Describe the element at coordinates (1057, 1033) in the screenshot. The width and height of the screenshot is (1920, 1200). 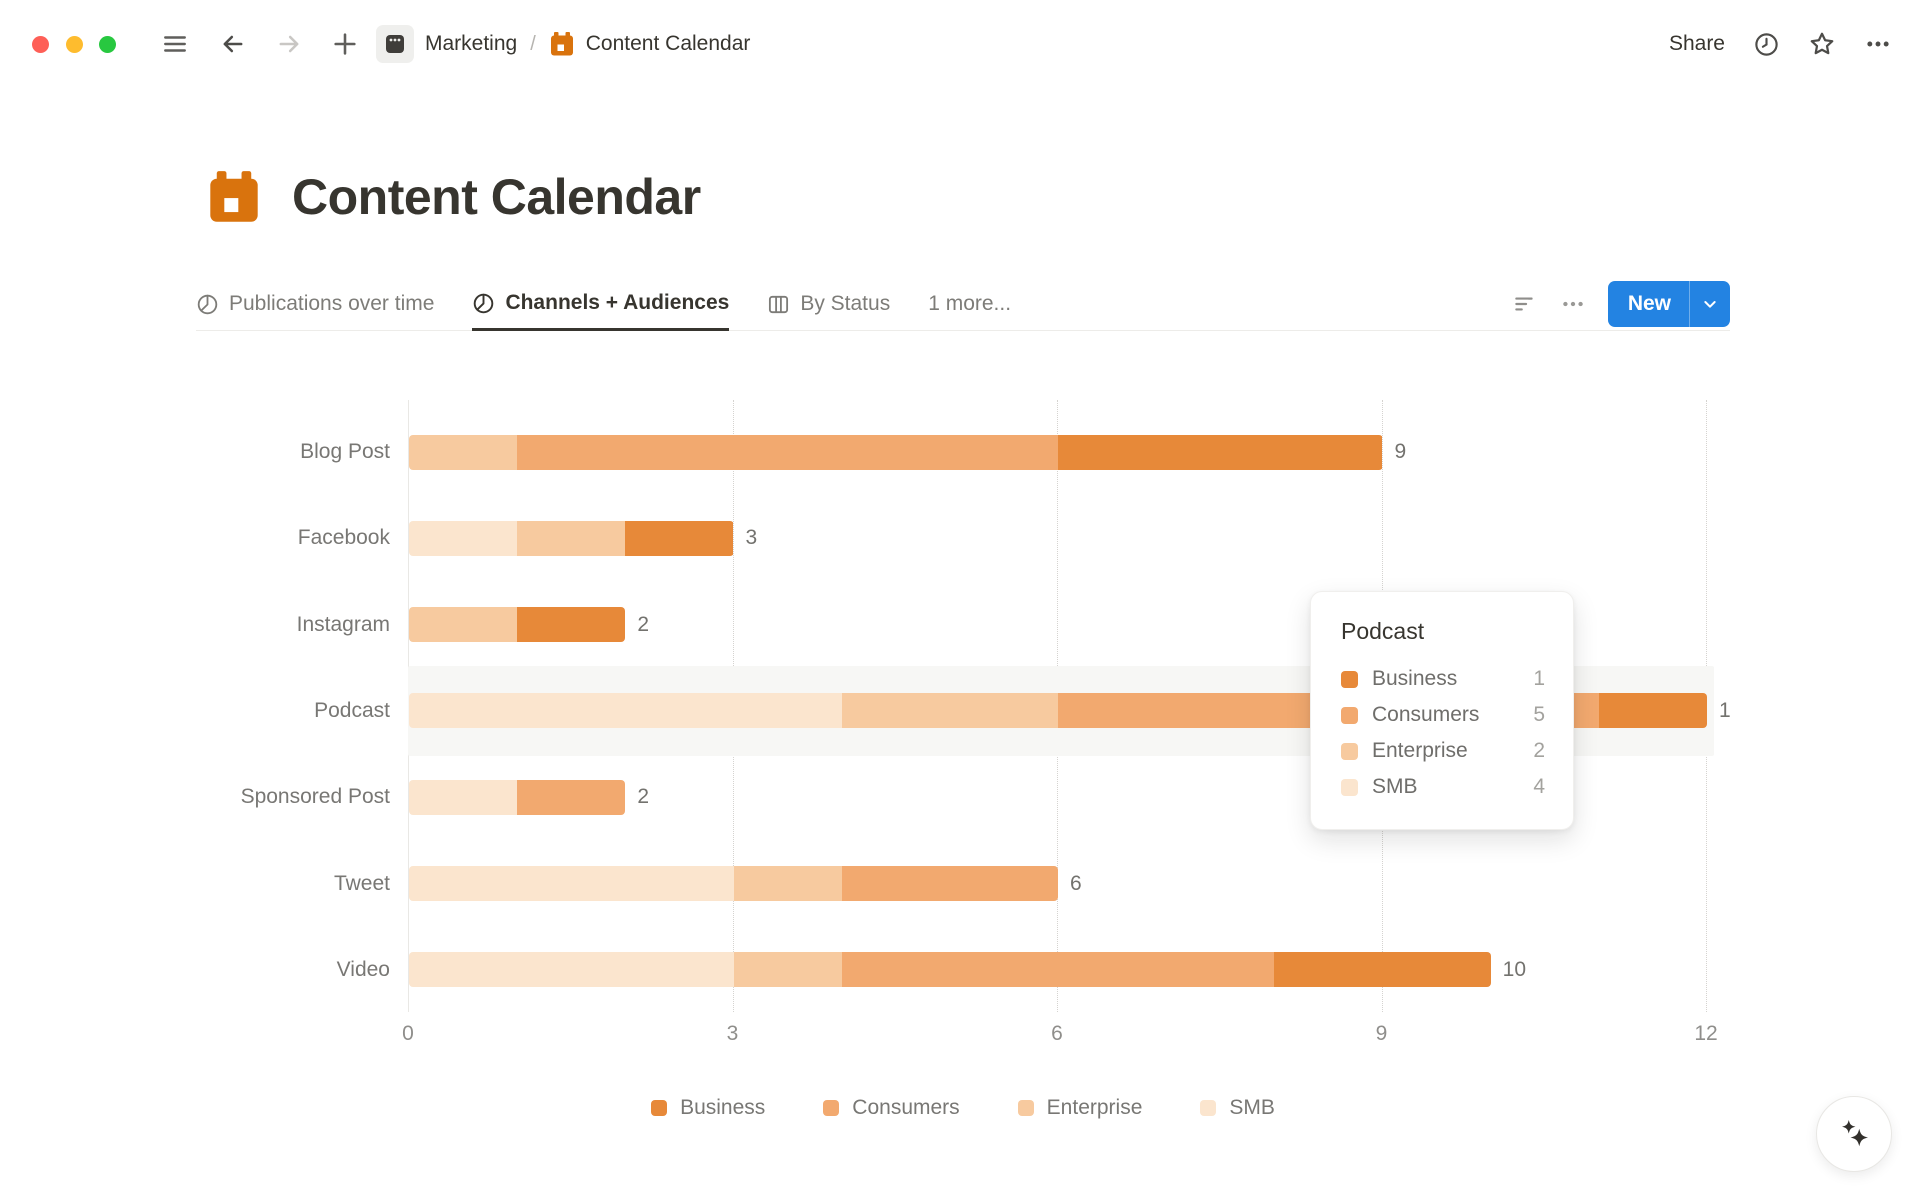
I see `x-axis-tick: 6` at that location.